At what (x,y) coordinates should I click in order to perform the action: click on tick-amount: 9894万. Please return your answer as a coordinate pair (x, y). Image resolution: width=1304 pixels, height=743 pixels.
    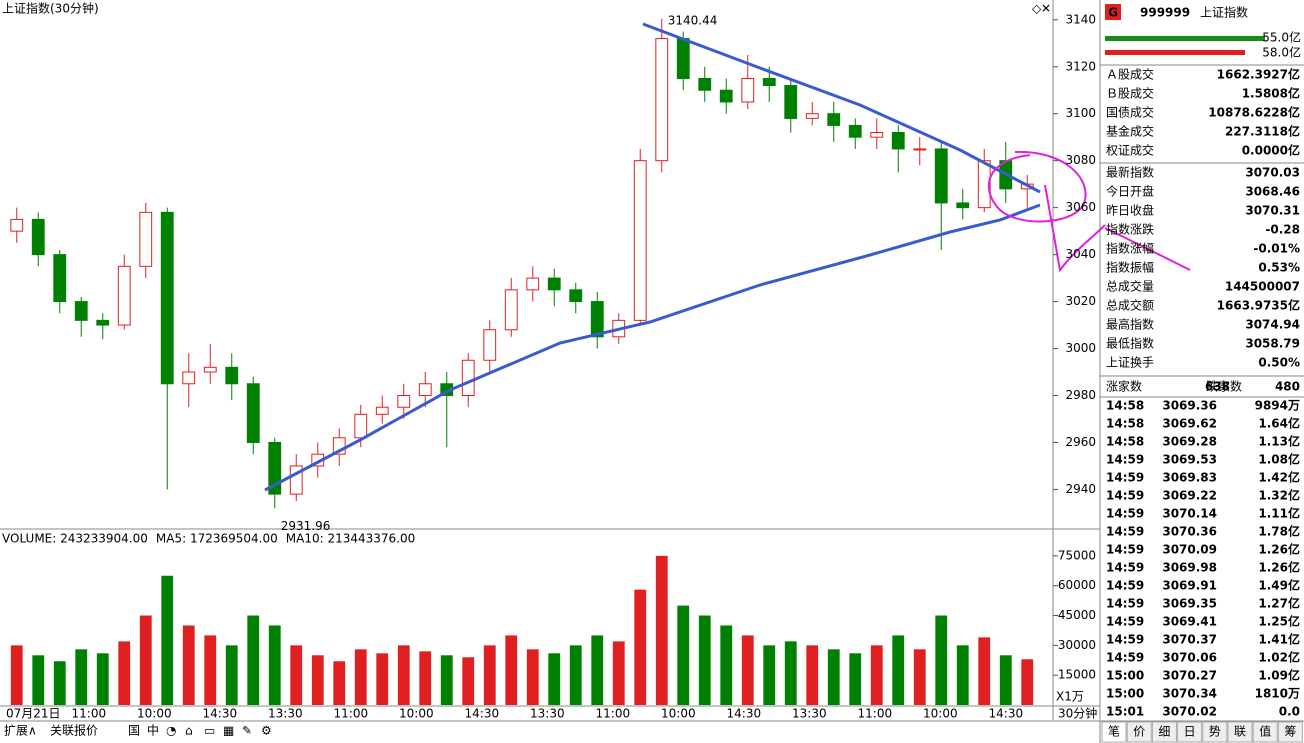
    Looking at the image, I should click on (1277, 406).